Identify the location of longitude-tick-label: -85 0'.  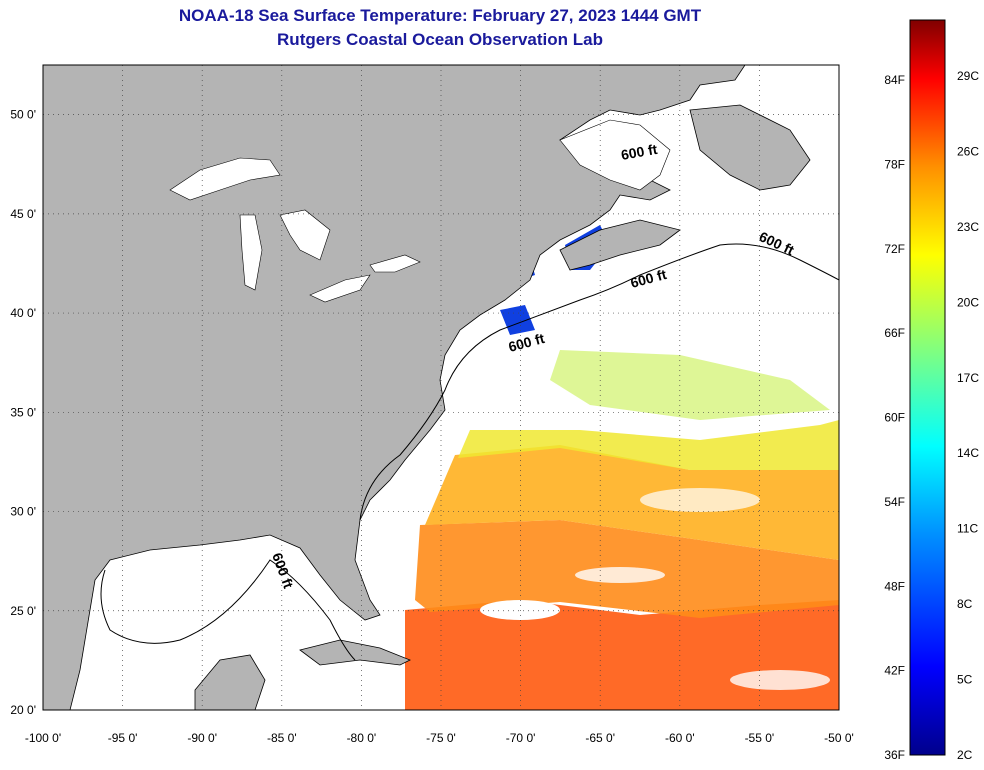
(282, 738).